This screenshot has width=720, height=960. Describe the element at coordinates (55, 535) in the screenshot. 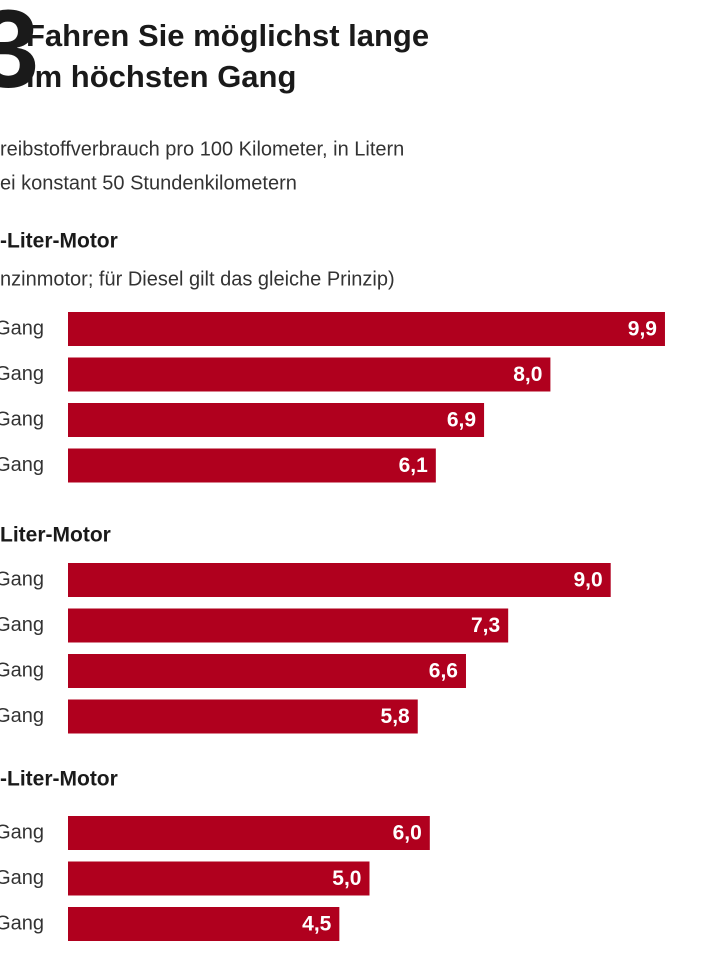

I see `group-label: Liter-Motor` at that location.